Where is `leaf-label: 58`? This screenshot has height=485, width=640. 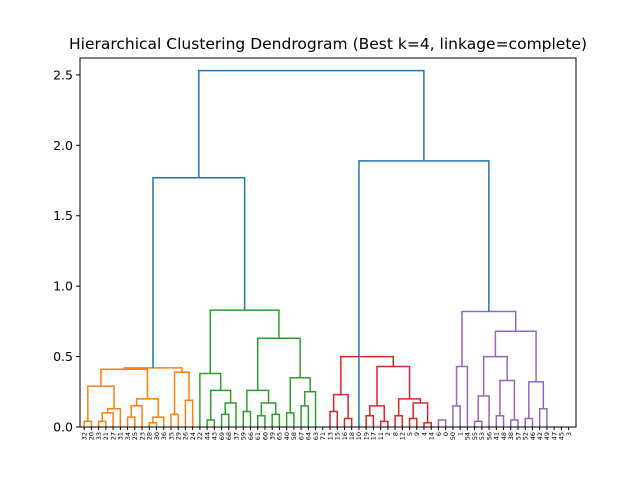 leaf-label: 58 is located at coordinates (294, 436).